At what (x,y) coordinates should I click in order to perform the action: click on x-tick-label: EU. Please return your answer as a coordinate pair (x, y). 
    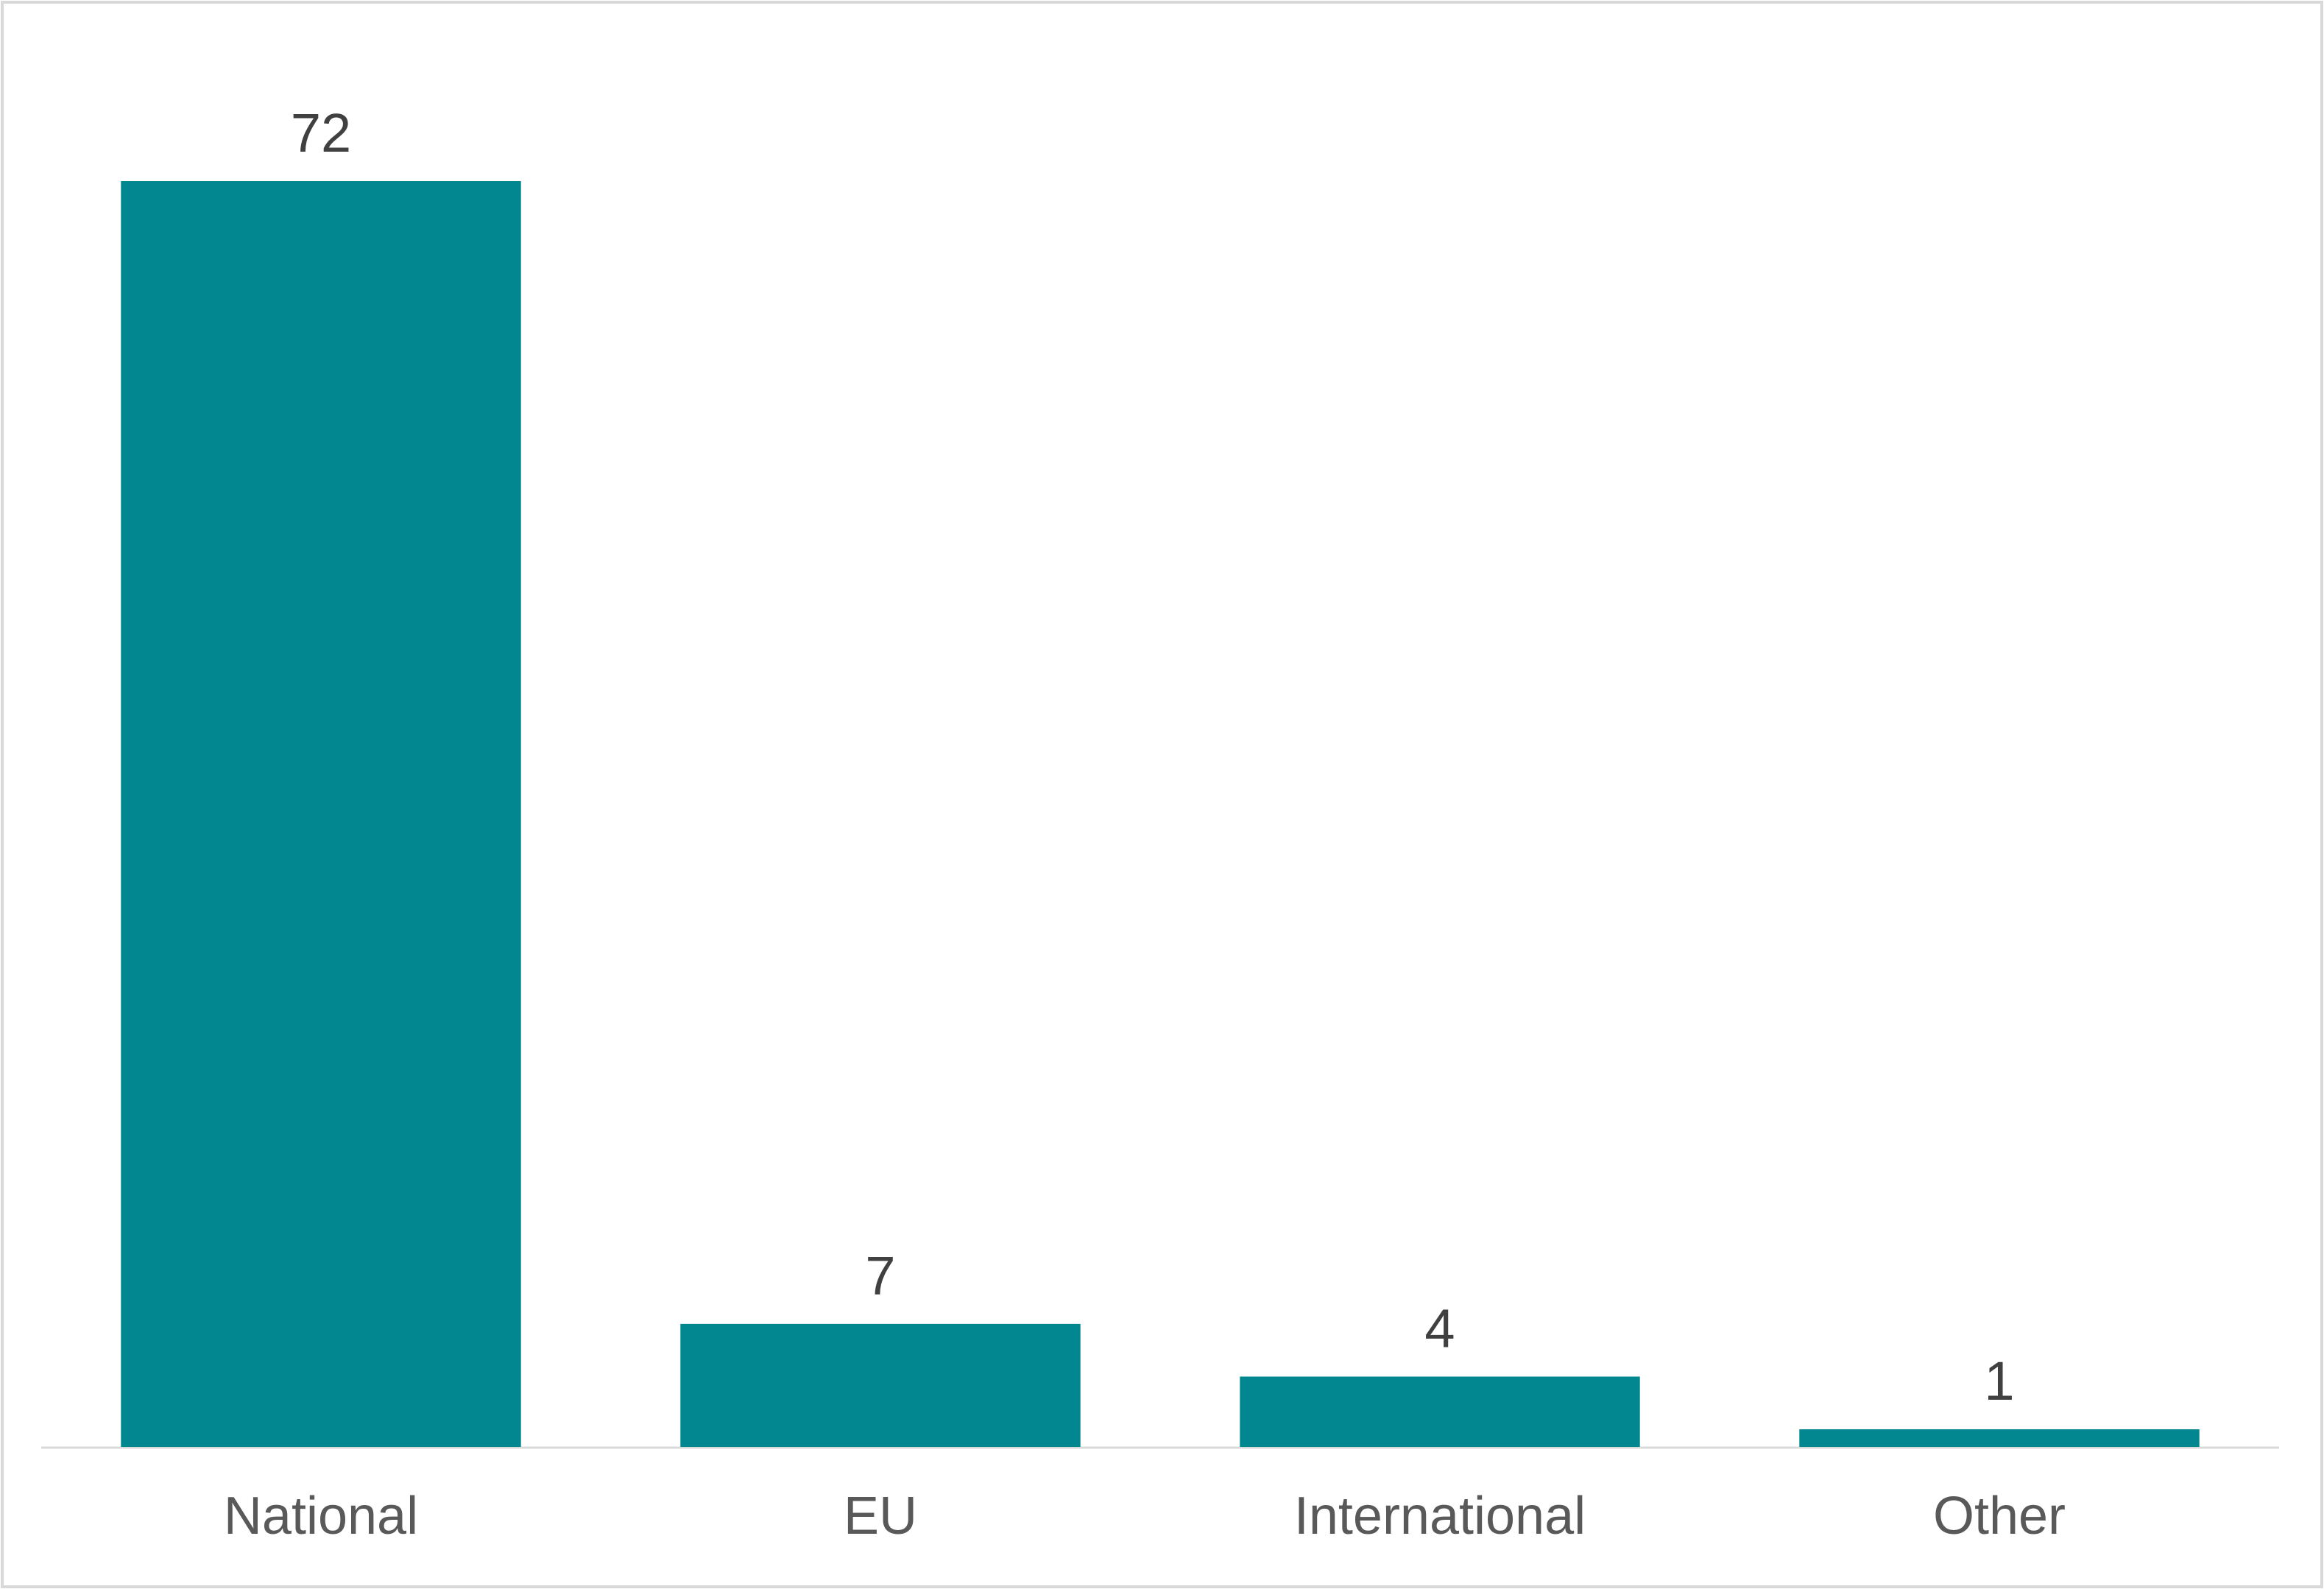
    Looking at the image, I should click on (880, 1516).